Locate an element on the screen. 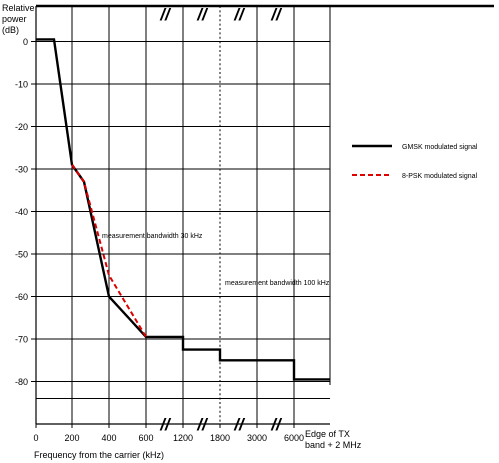  y-axis-title-line: (dB) is located at coordinates (10, 30).